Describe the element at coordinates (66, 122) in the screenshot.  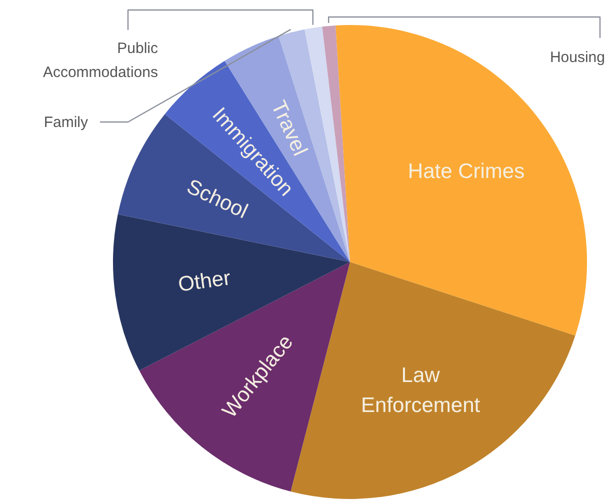
I see `slice-label: Family` at that location.